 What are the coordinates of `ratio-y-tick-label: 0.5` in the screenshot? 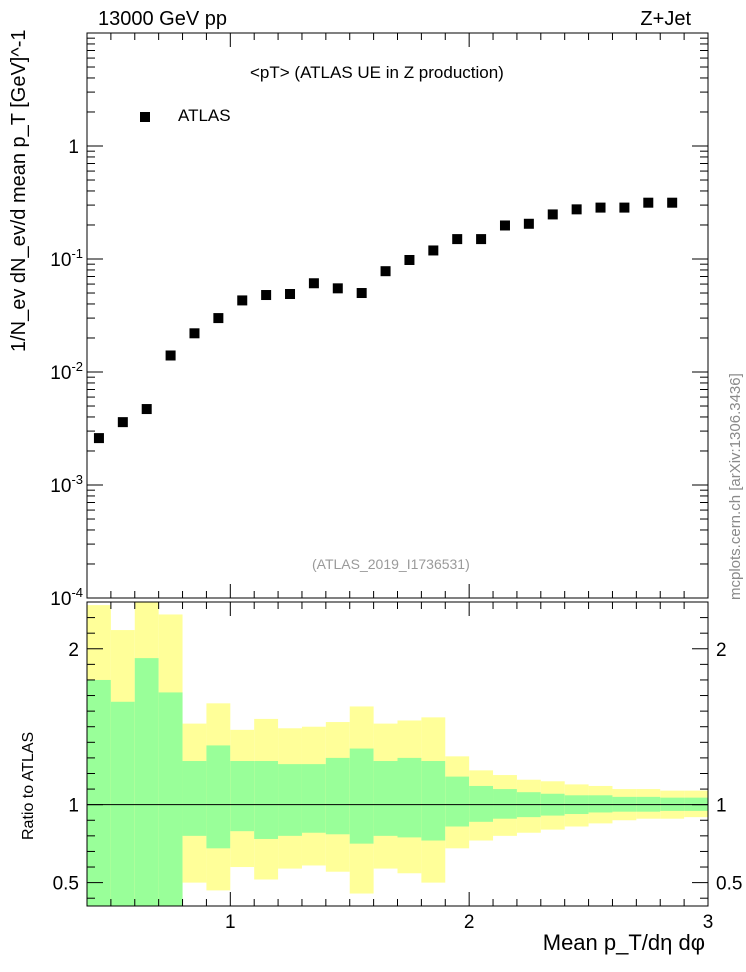 It's located at (66, 884).